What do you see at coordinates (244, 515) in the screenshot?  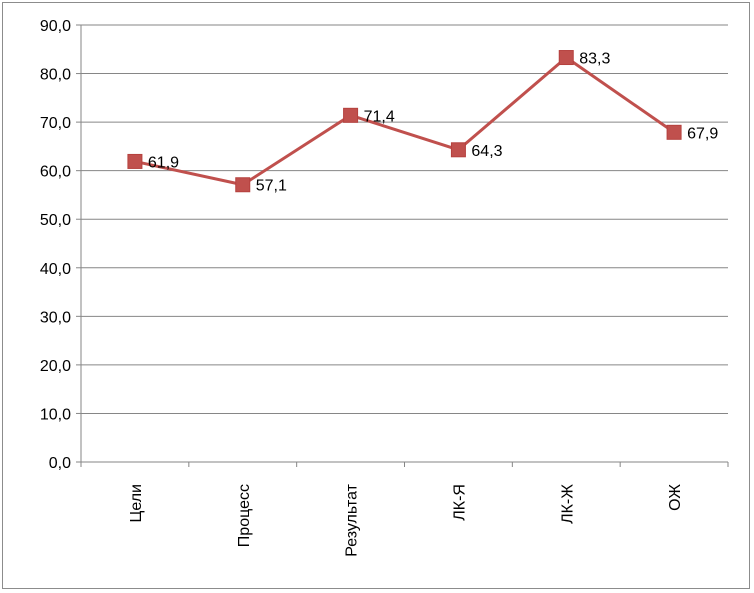 I see `x-tick-label: Процесс` at bounding box center [244, 515].